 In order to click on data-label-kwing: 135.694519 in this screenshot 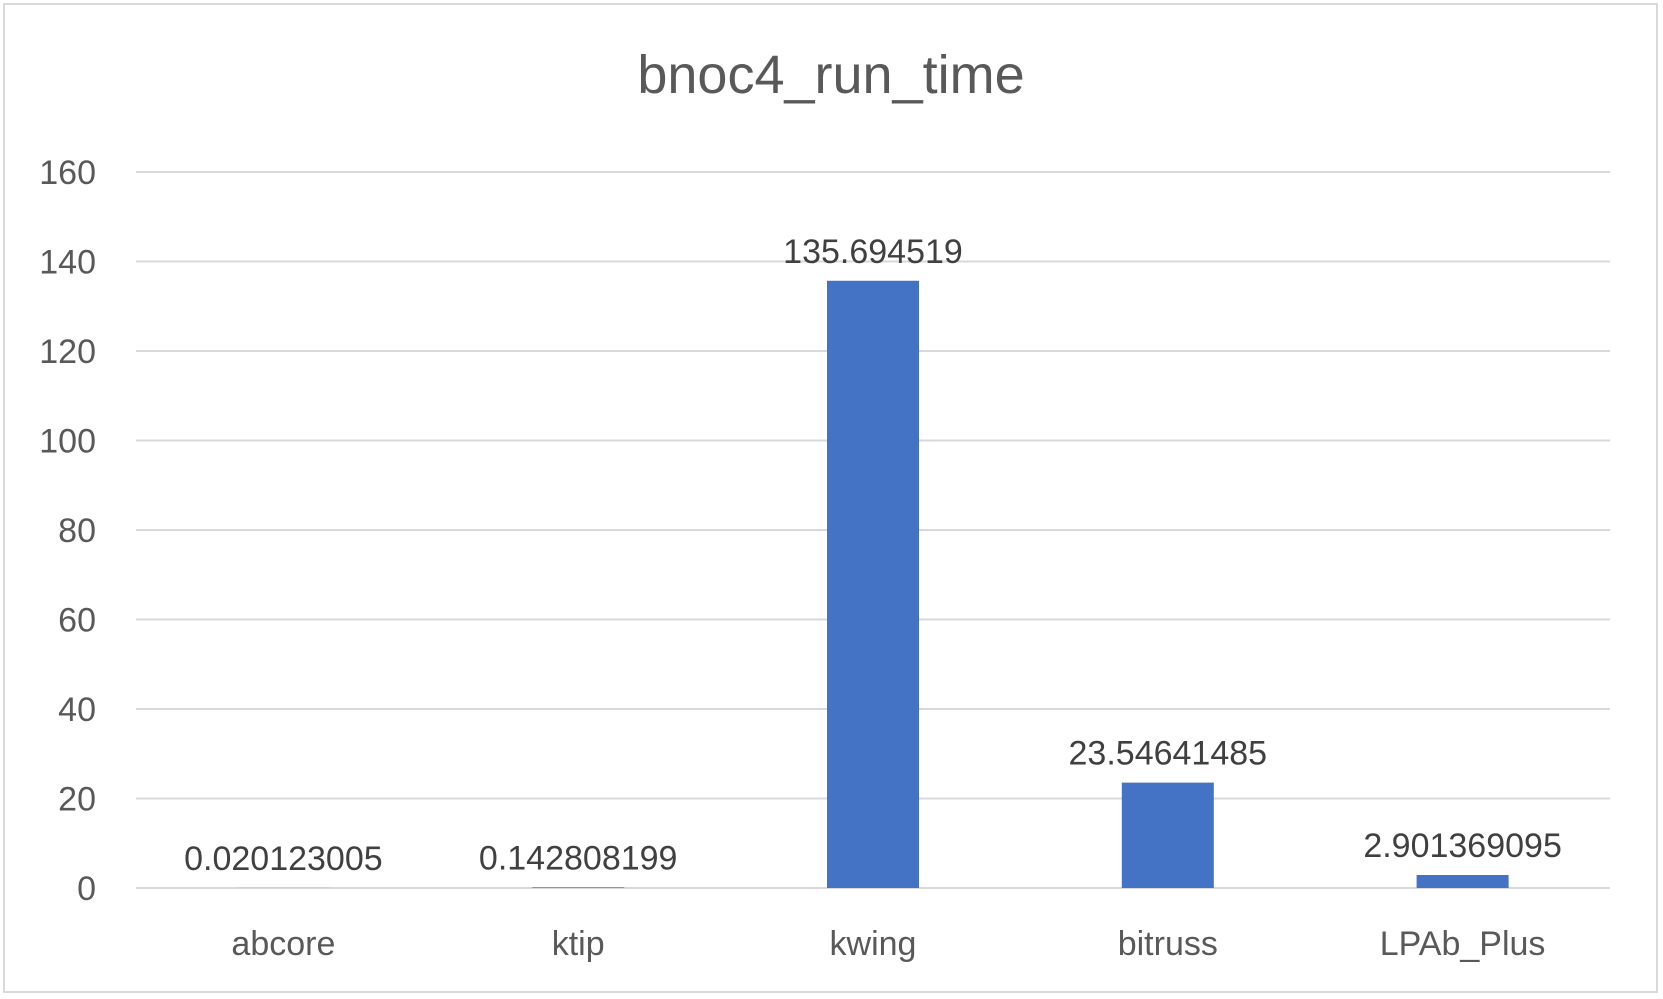, I will do `click(873, 252)`.